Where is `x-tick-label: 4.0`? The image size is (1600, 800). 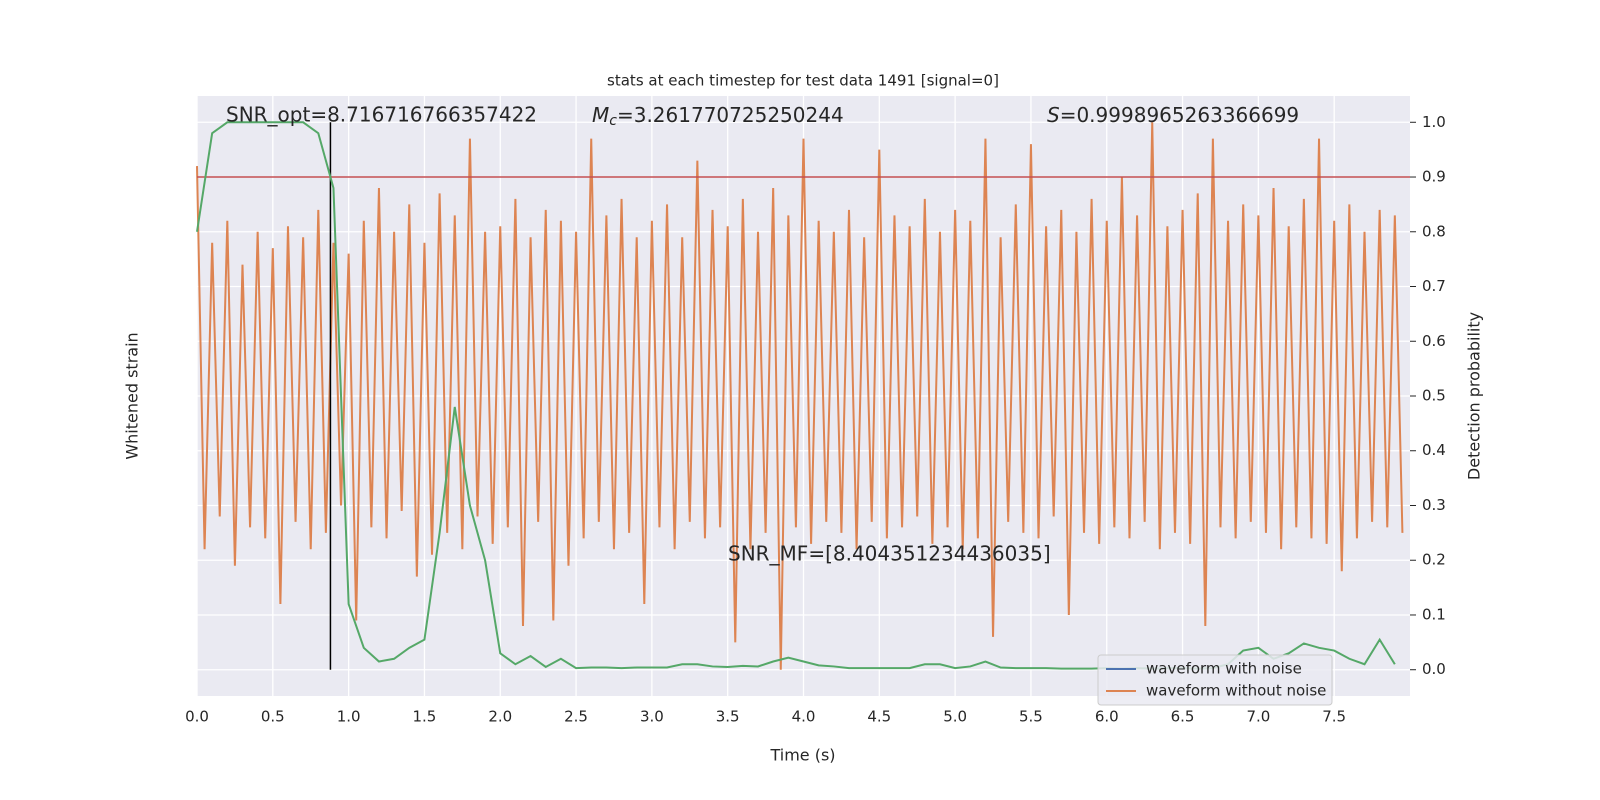
x-tick-label: 4.0 is located at coordinates (804, 717).